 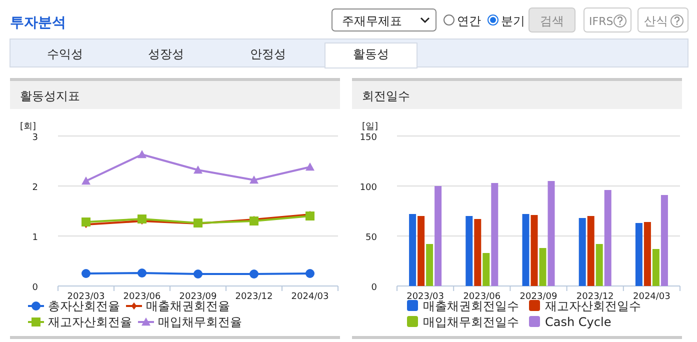 I want to click on text: 검색, so click(x=552, y=21).